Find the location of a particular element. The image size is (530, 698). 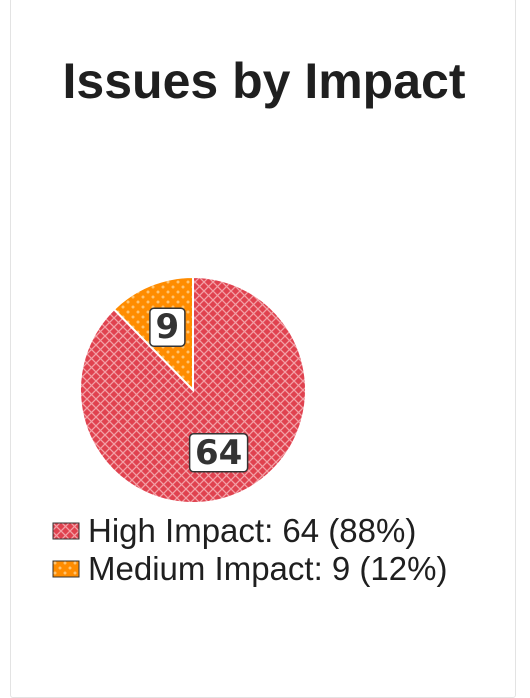

legend-swatch-medium-impact is located at coordinates (66, 569).